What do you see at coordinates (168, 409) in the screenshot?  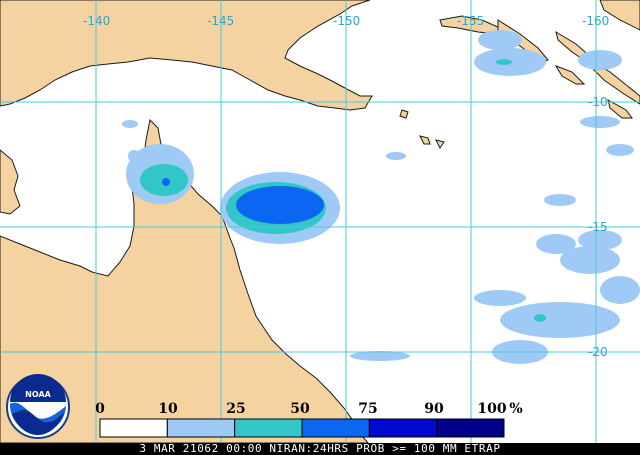 I see `legend-label: 10` at bounding box center [168, 409].